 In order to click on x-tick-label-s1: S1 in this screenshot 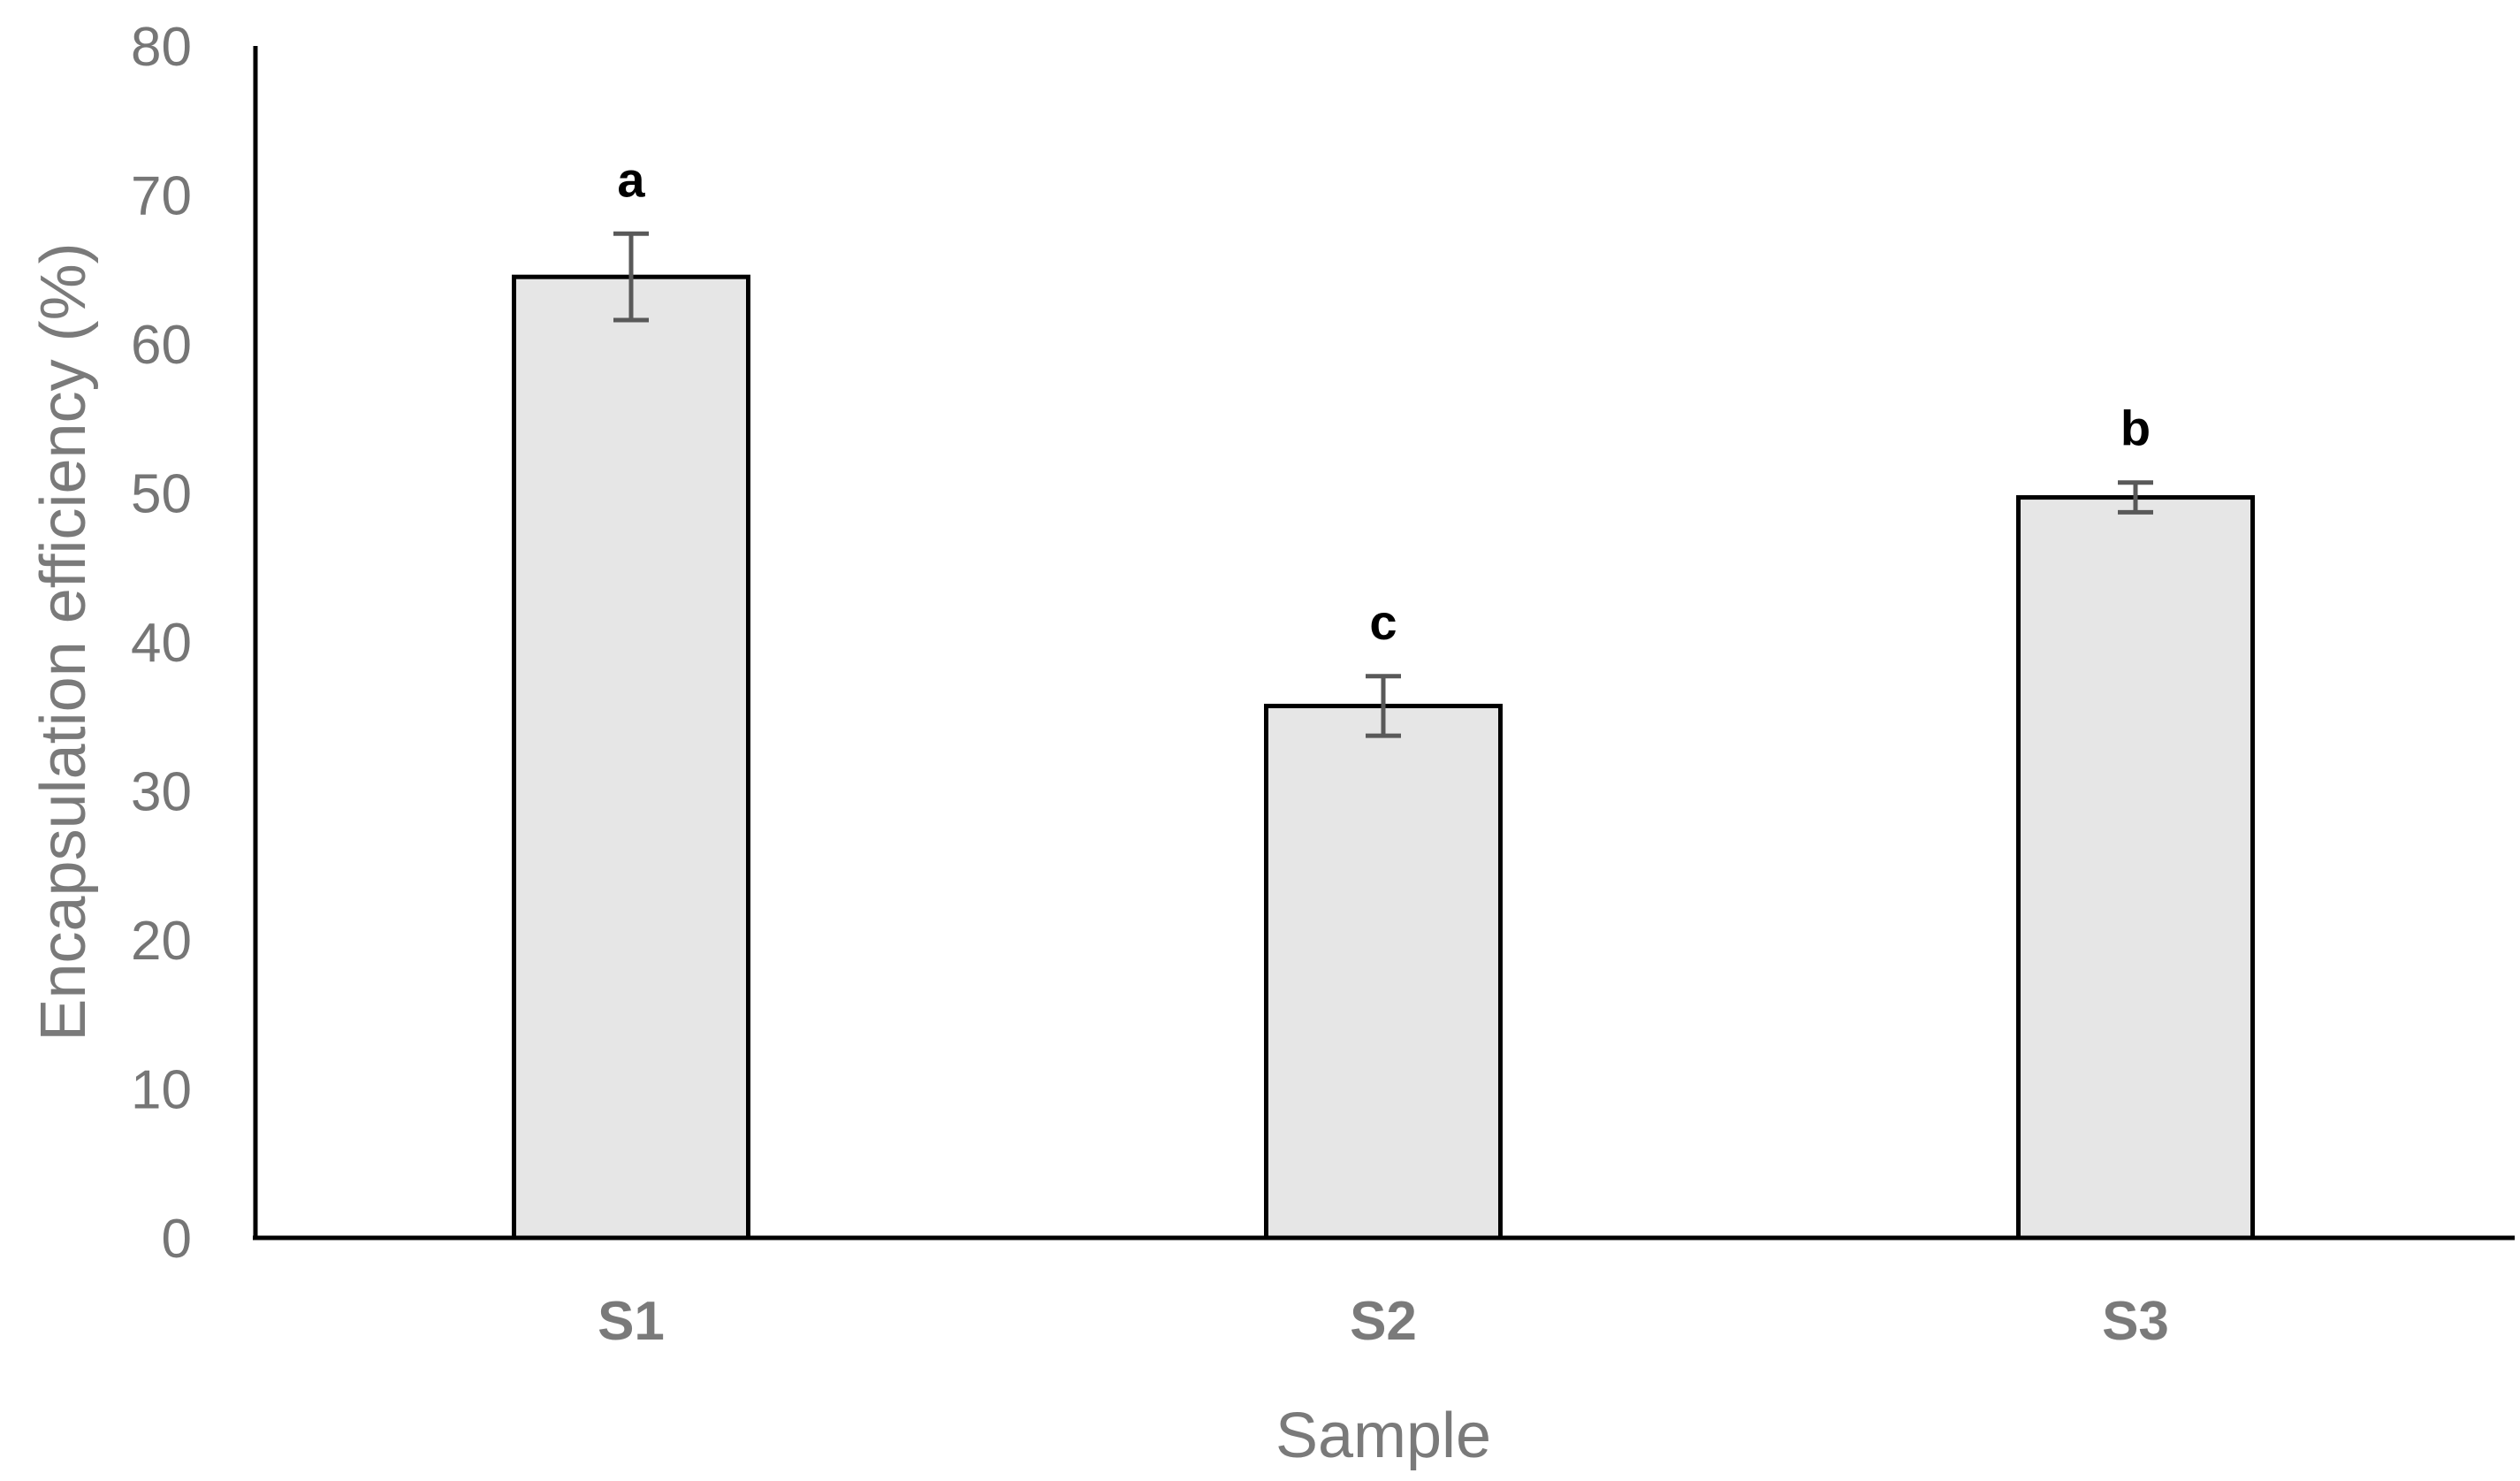, I will do `click(631, 1321)`.